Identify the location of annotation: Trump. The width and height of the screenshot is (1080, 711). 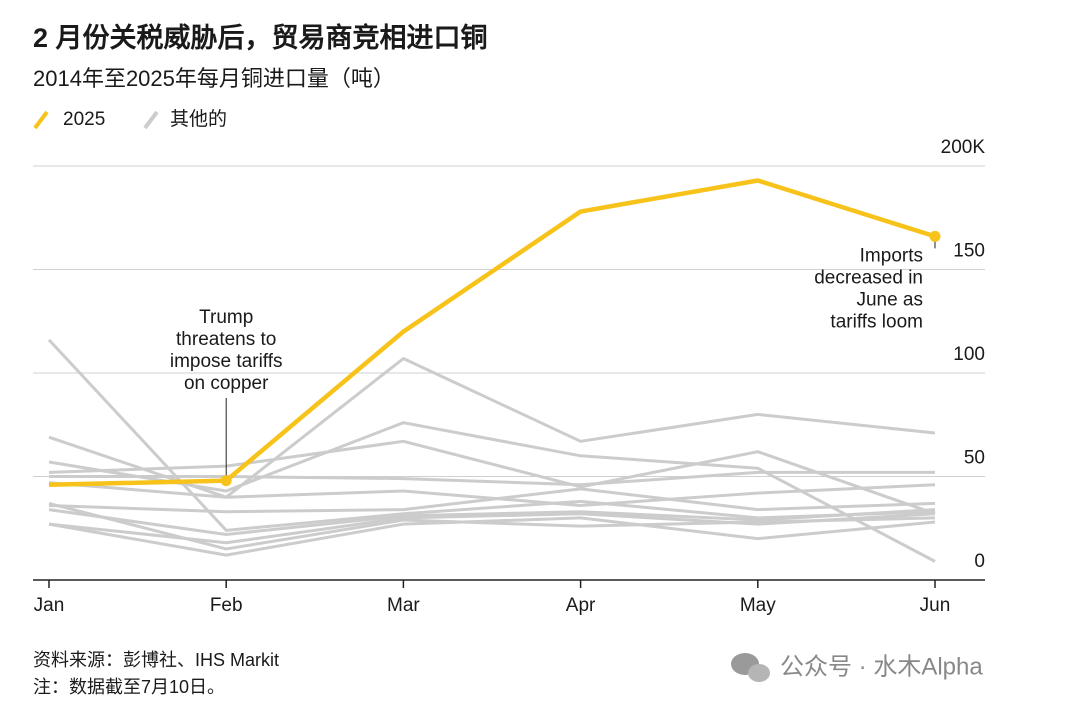
(226, 317).